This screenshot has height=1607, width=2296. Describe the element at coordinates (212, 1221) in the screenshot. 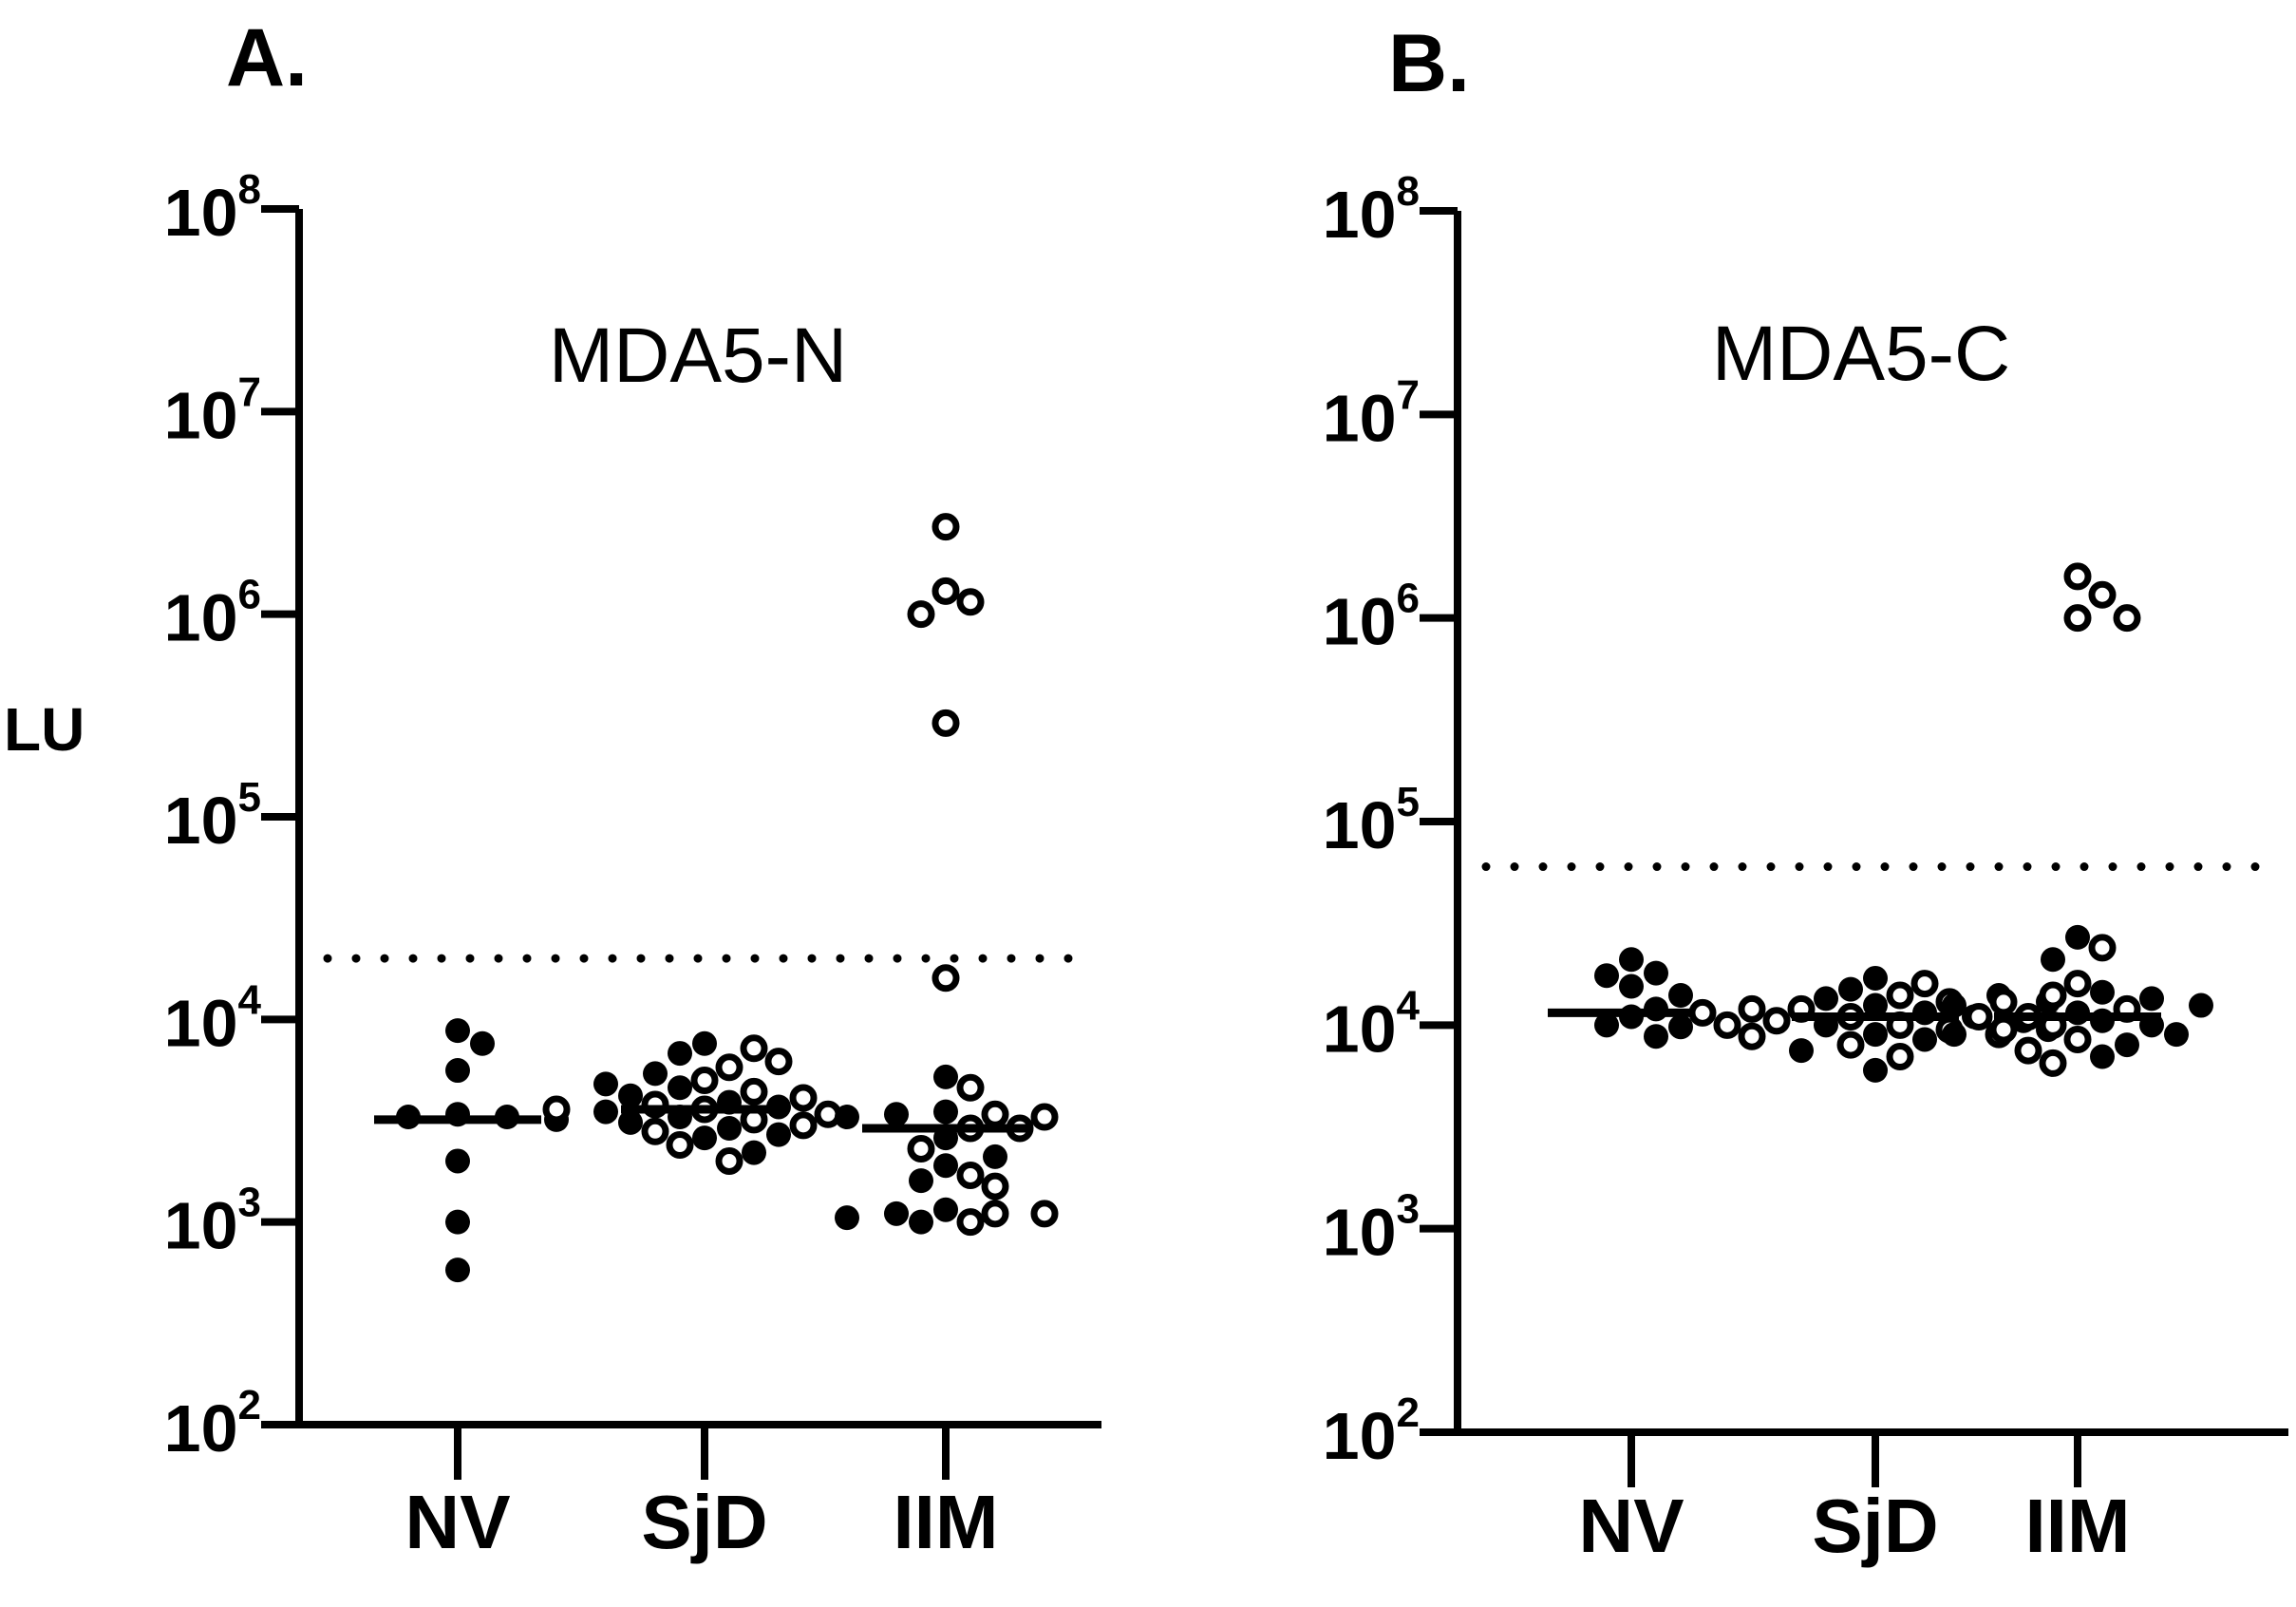

I see `y-tick-label: 10³` at that location.